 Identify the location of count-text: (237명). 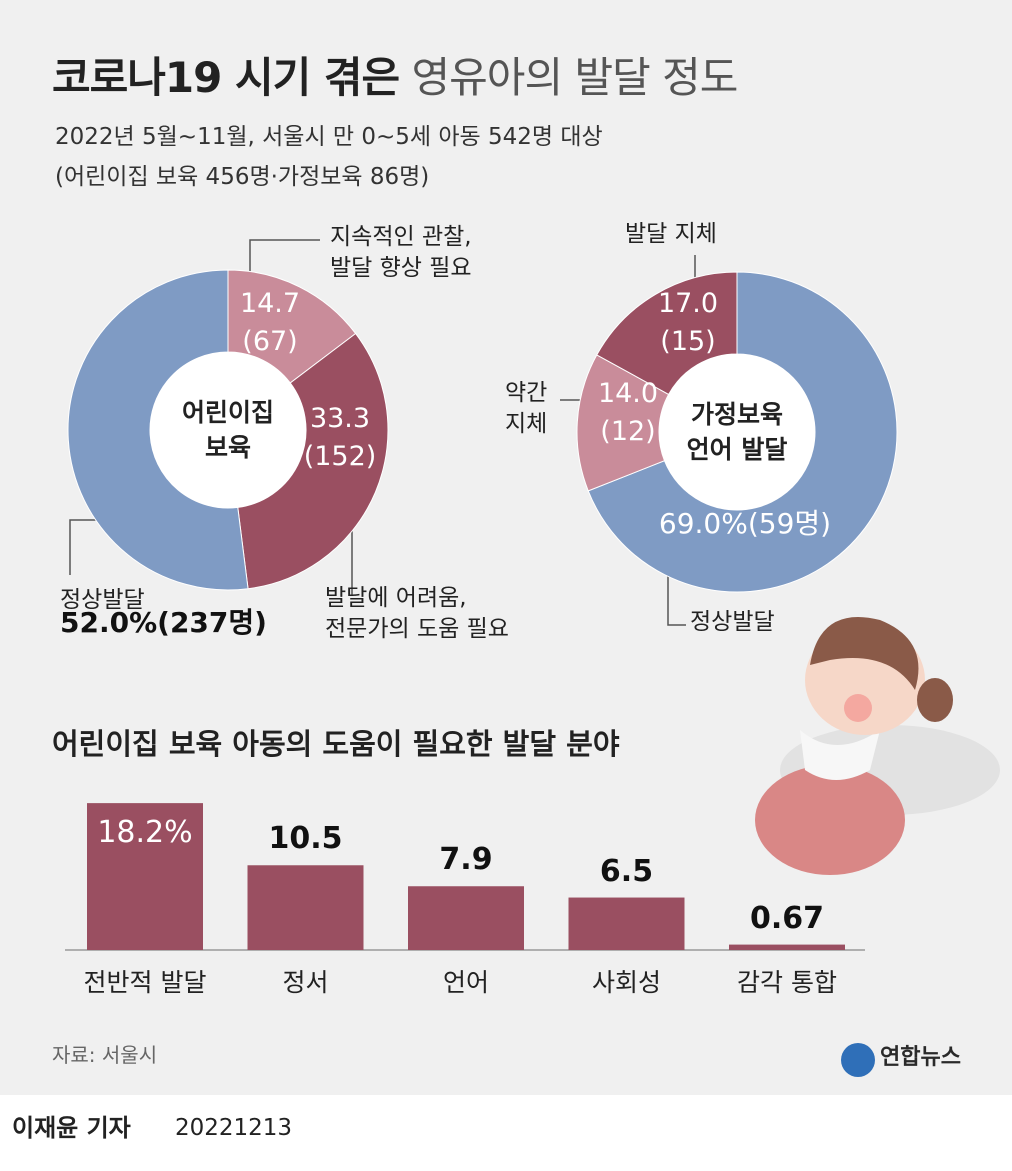
(212, 623).